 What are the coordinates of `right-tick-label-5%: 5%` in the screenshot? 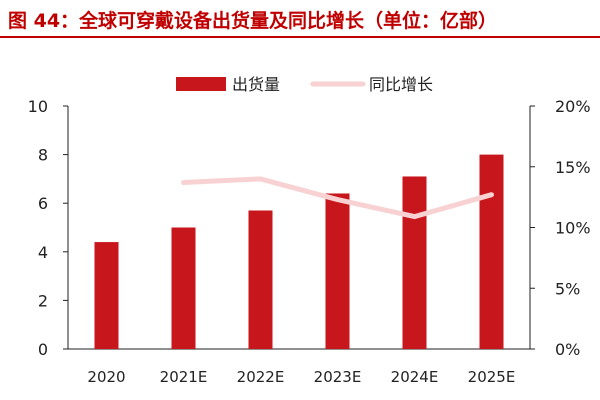 It's located at (567, 288).